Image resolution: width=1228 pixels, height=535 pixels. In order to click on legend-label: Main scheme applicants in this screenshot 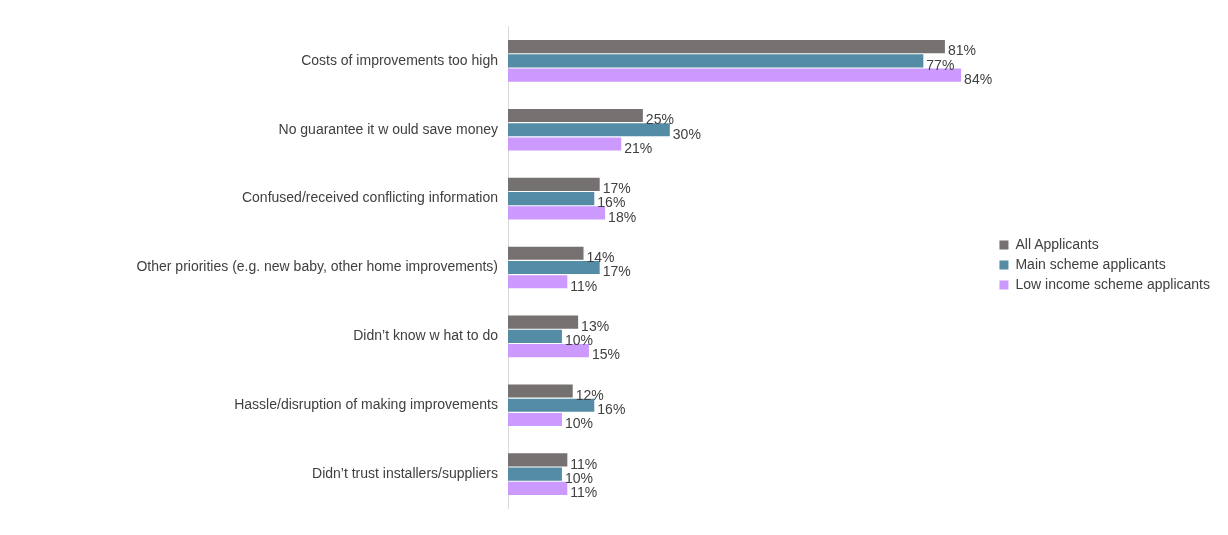, I will do `click(1090, 263)`.